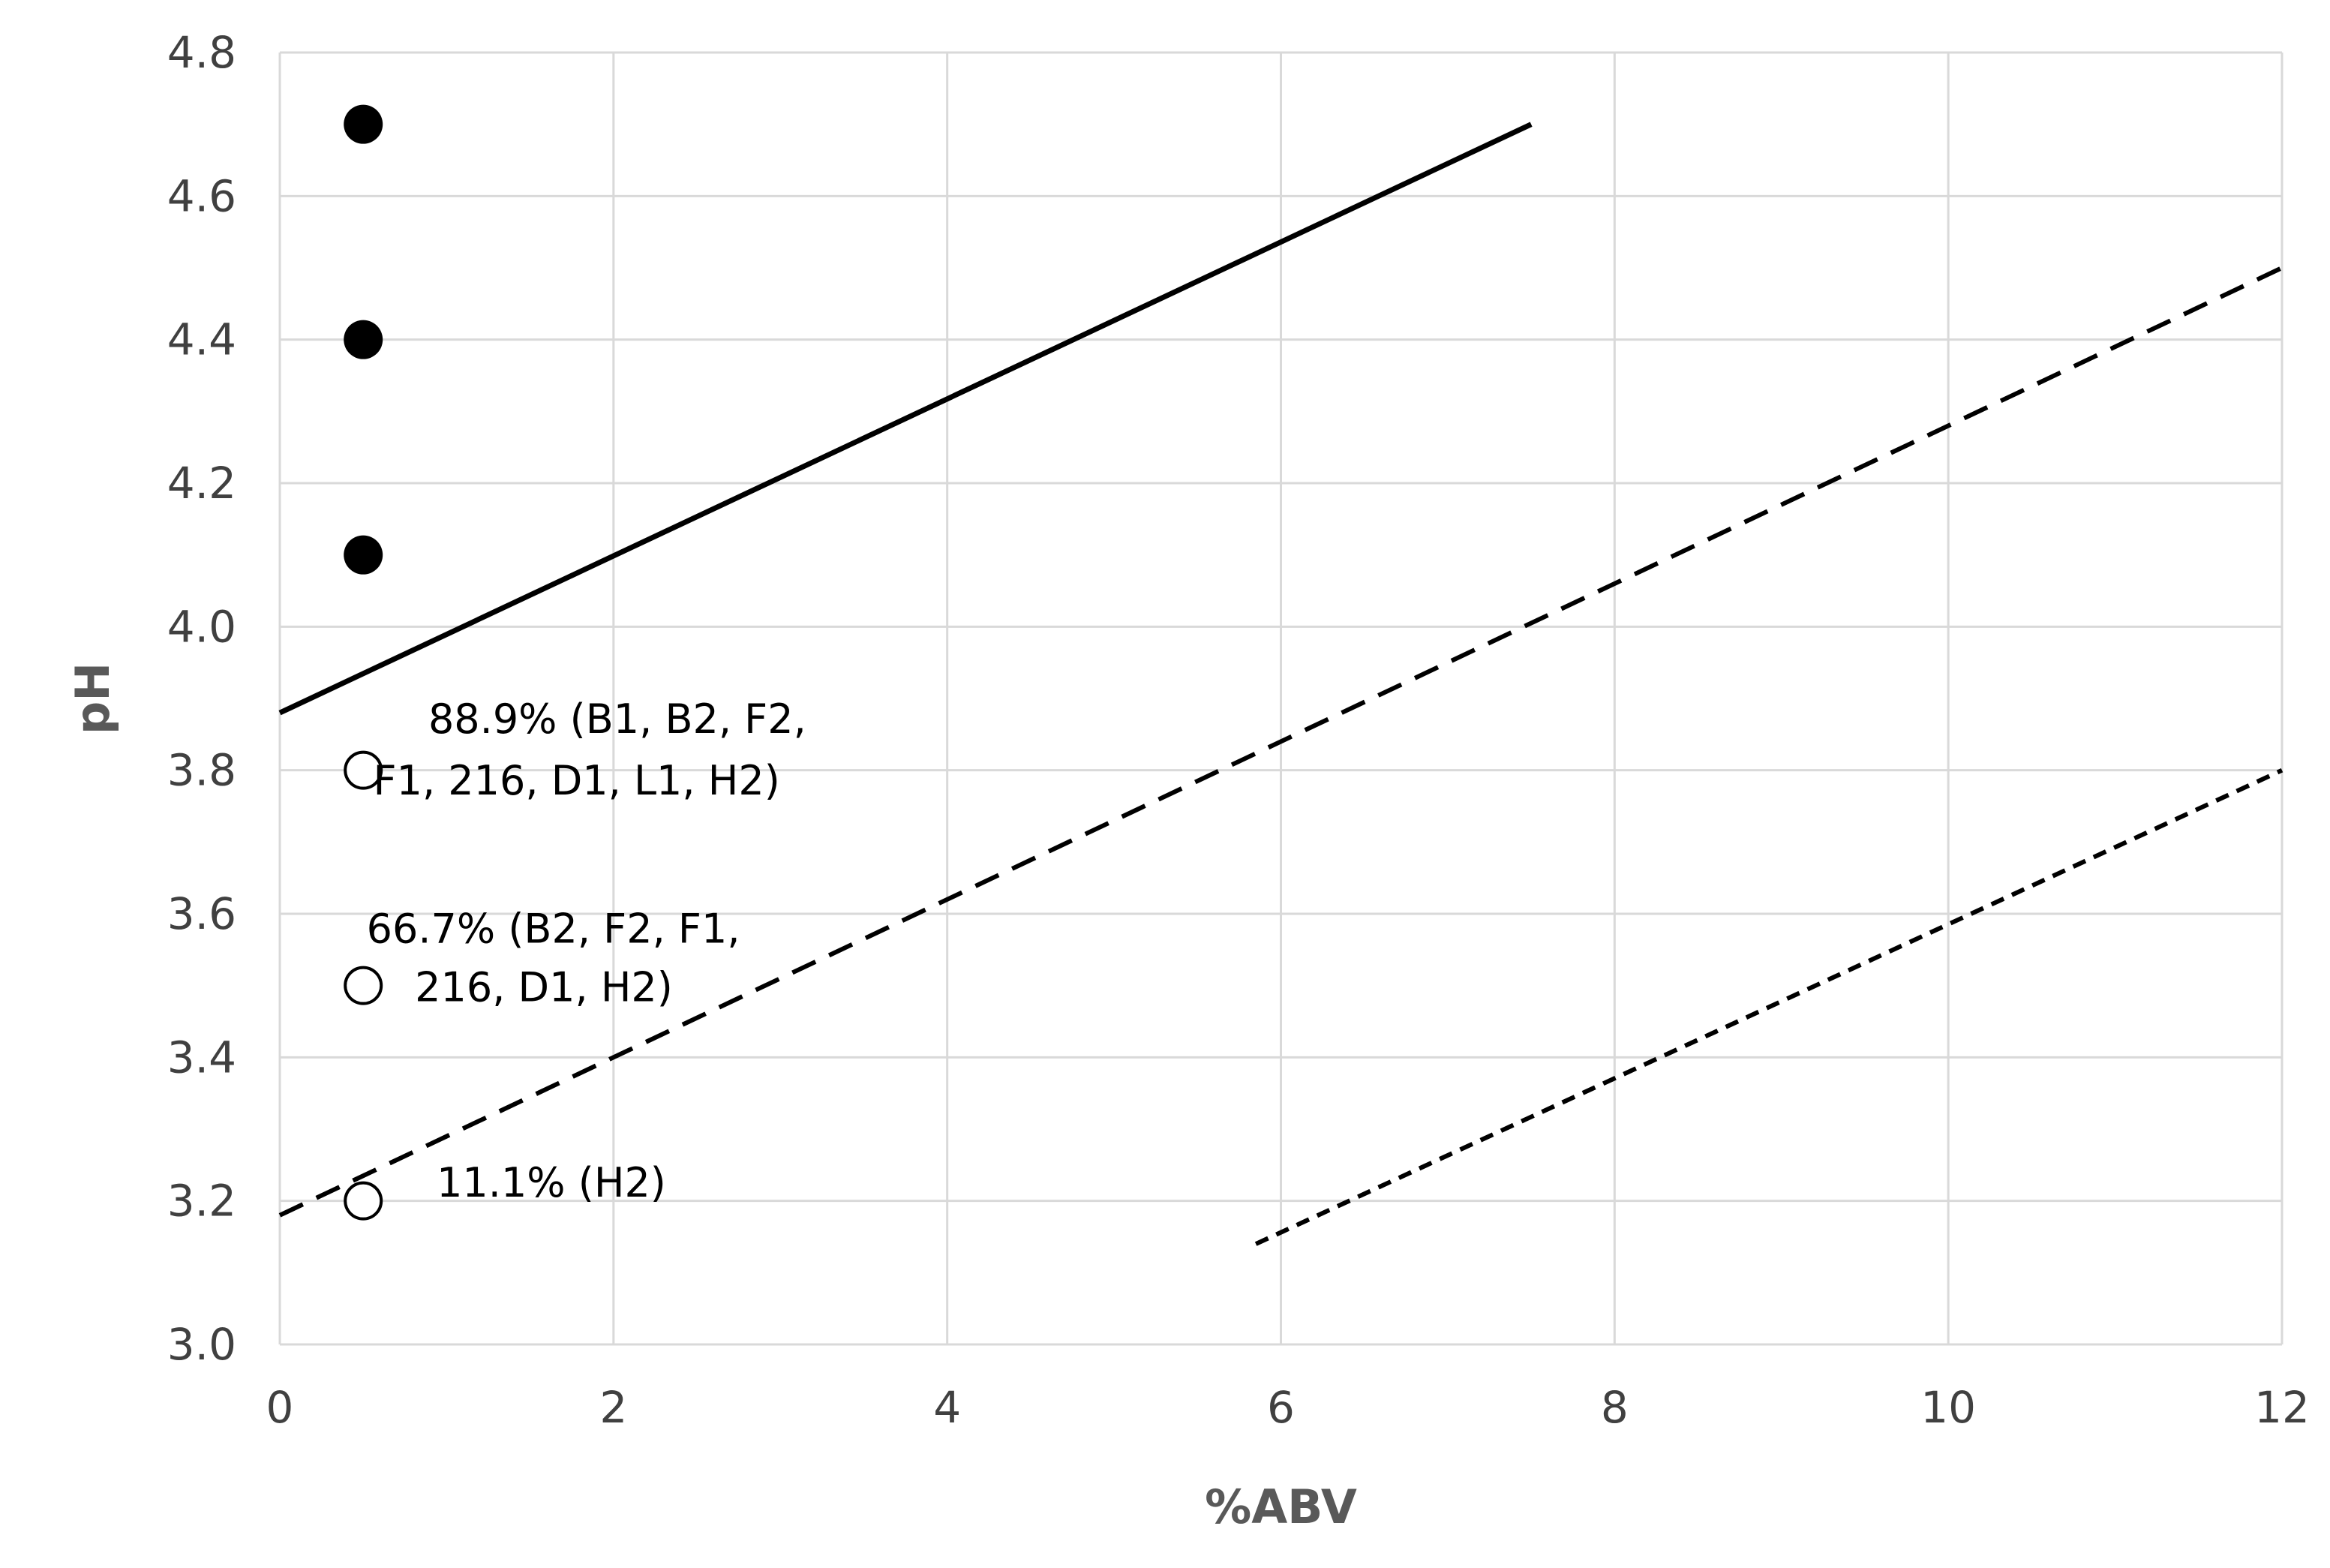 The height and width of the screenshot is (1568, 2330). I want to click on x-tick-label: 12, so click(2282, 1407).